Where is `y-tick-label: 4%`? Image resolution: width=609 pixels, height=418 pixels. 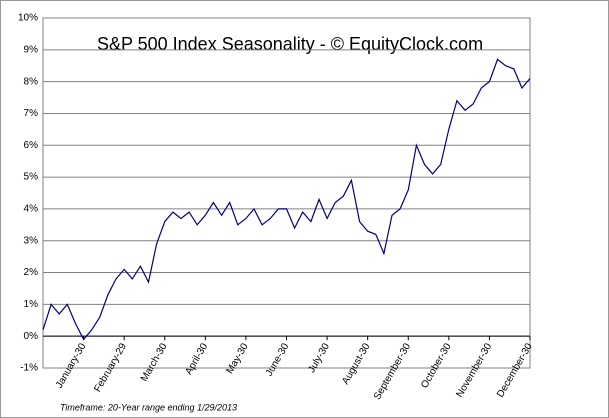 y-tick-label: 4% is located at coordinates (31, 209).